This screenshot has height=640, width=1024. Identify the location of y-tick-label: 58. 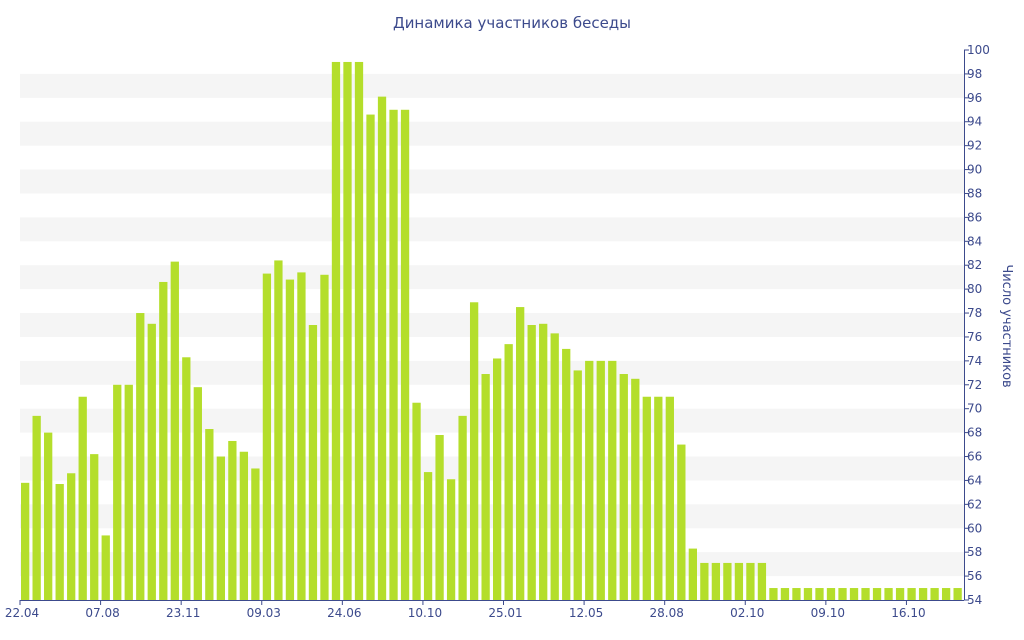
(974, 552).